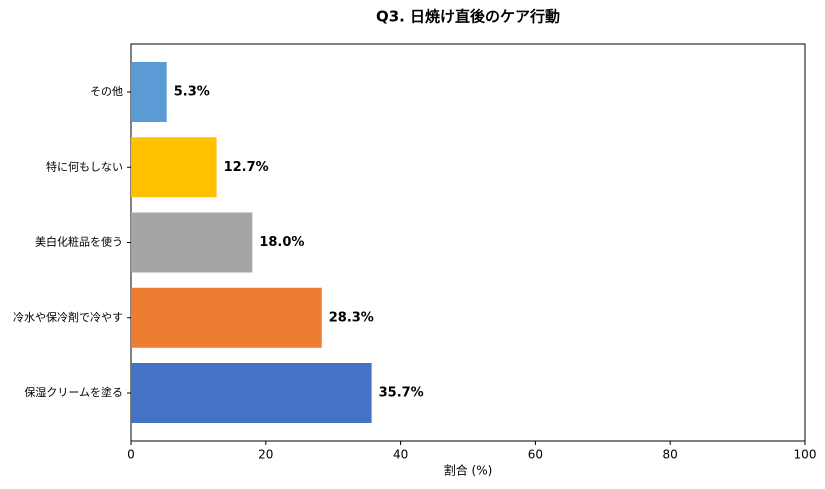  What do you see at coordinates (805, 455) in the screenshot?
I see `x-tick-label: 100` at bounding box center [805, 455].